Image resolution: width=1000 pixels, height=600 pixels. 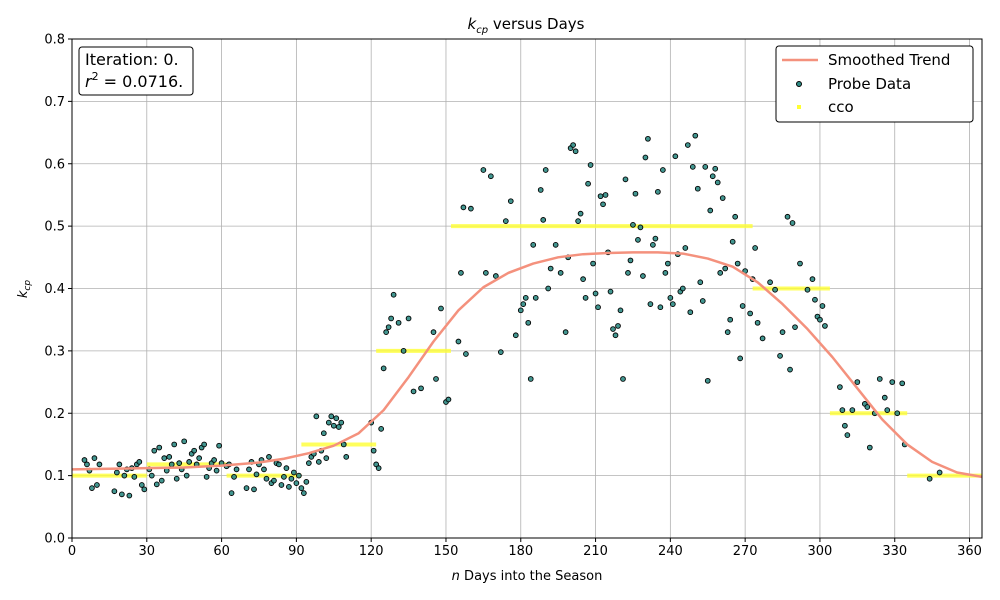 What do you see at coordinates (147, 551) in the screenshot?
I see `x-tick-label: 30` at bounding box center [147, 551].